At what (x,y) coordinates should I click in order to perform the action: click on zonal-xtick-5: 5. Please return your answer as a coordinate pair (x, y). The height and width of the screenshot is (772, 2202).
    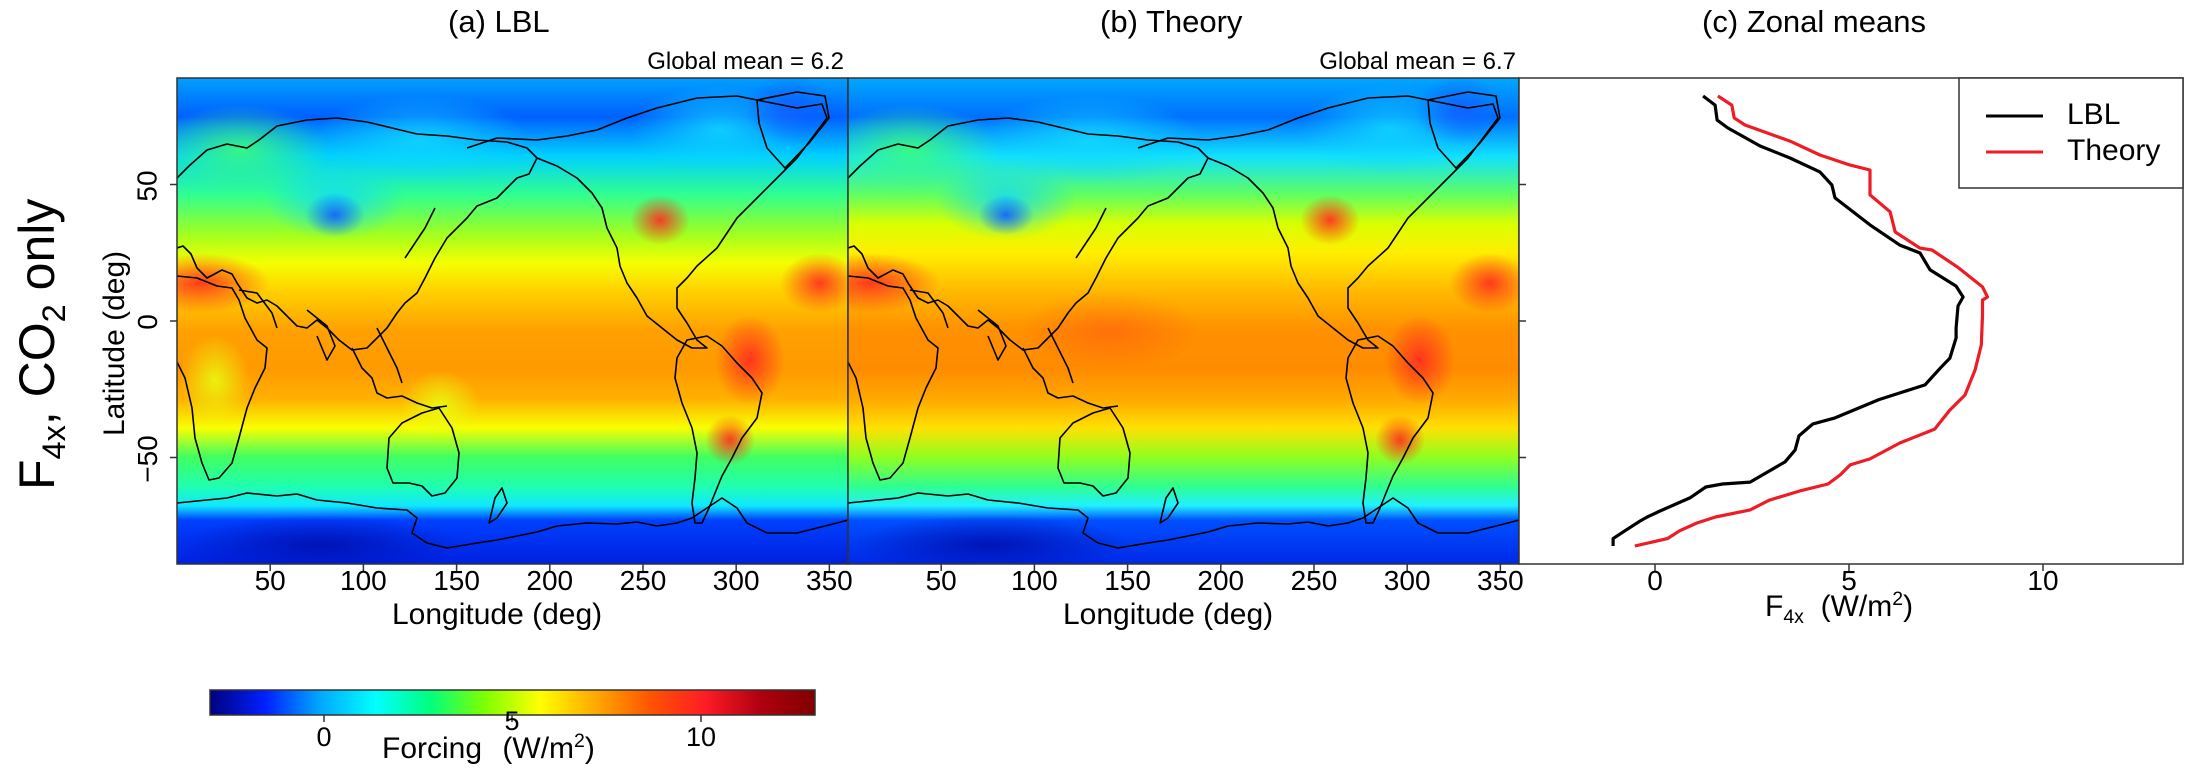
    Looking at the image, I should click on (1849, 580).